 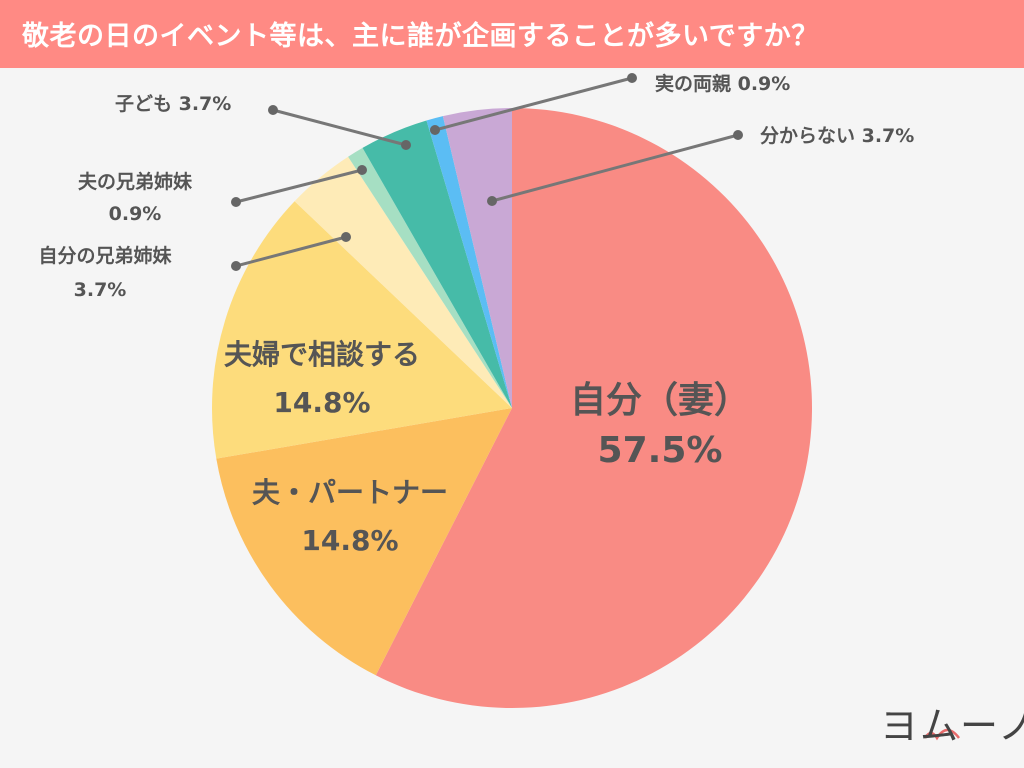 What do you see at coordinates (173, 104) in the screenshot?
I see `slice-outside-label: 子ども 3.7%` at bounding box center [173, 104].